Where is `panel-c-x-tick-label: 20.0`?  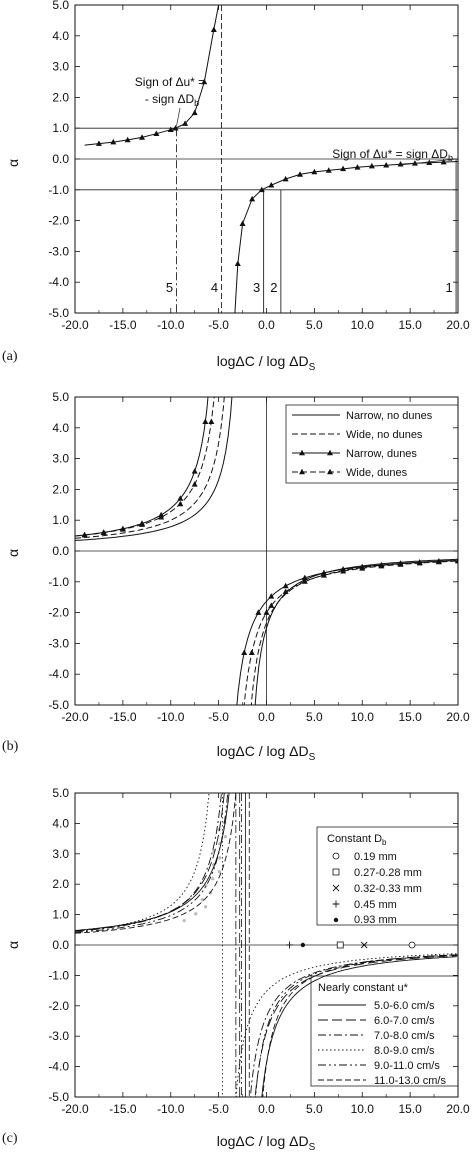 panel-c-x-tick-label: 20.0 is located at coordinates (458, 1109).